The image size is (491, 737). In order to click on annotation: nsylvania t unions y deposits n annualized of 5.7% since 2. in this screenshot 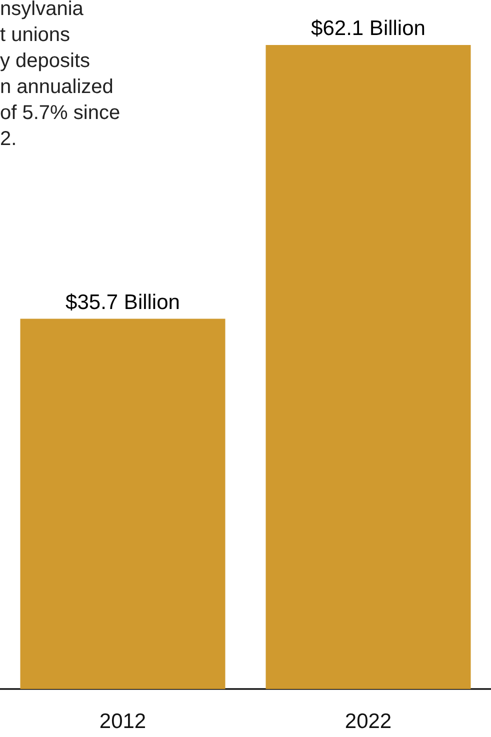, I will do `click(60, 75)`.